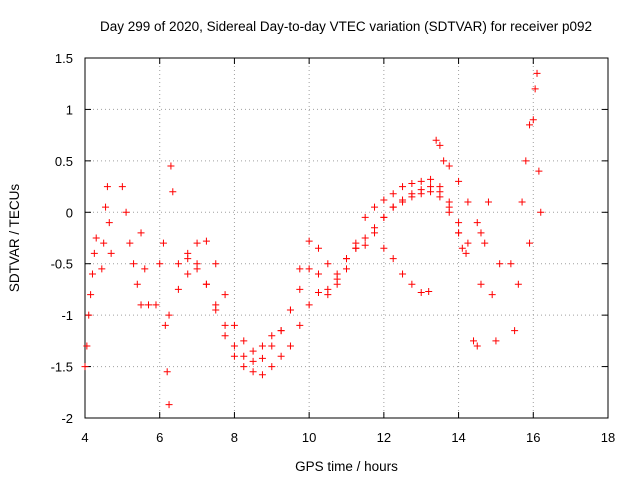  I want to click on x-tick-label: 12, so click(384, 437).